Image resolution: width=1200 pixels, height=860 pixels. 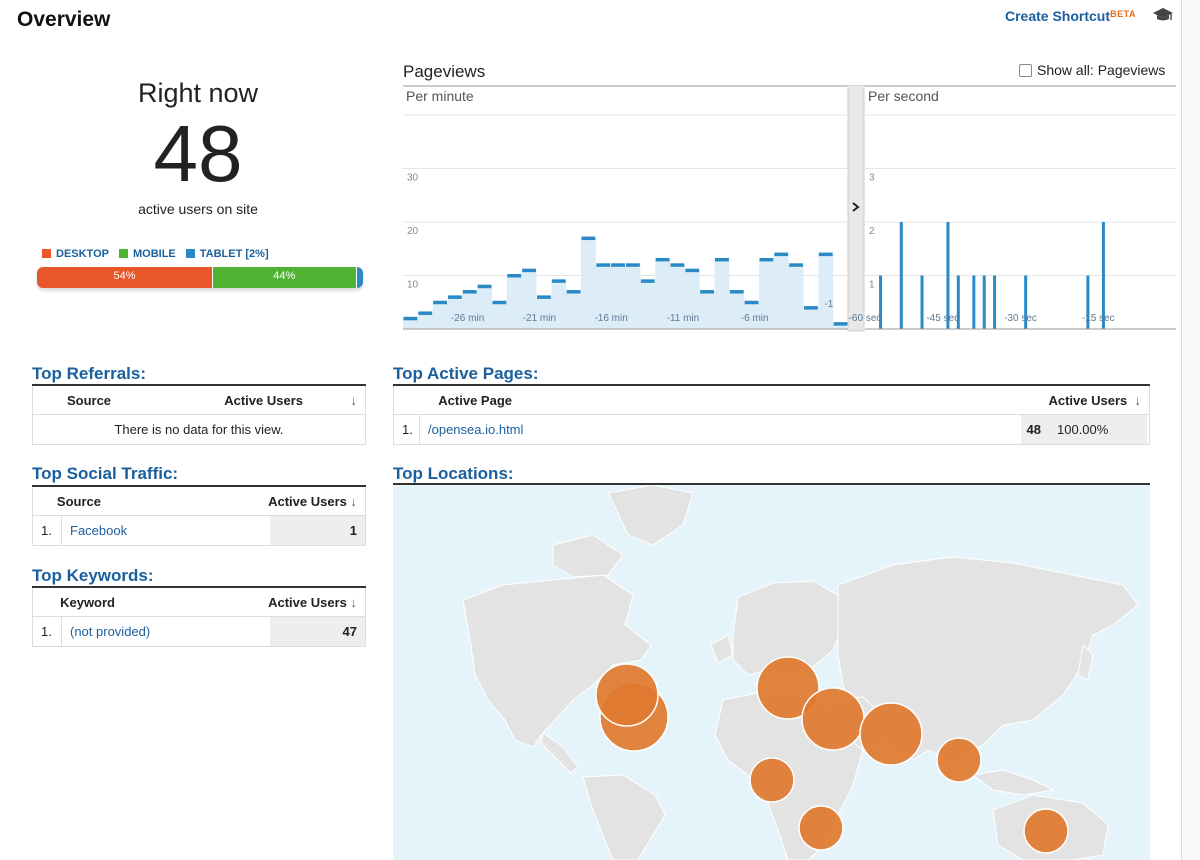 What do you see at coordinates (1025, 70) in the screenshot?
I see `checkbox-box` at bounding box center [1025, 70].